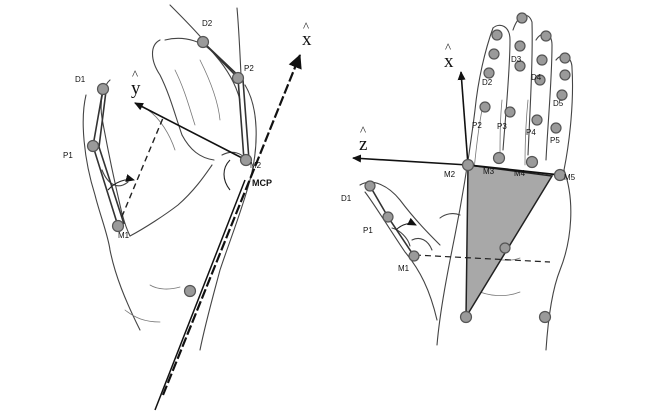 This screenshot has width=662, height=419. Describe the element at coordinates (388, 217) in the screenshot. I see `right-p1-marker` at that location.